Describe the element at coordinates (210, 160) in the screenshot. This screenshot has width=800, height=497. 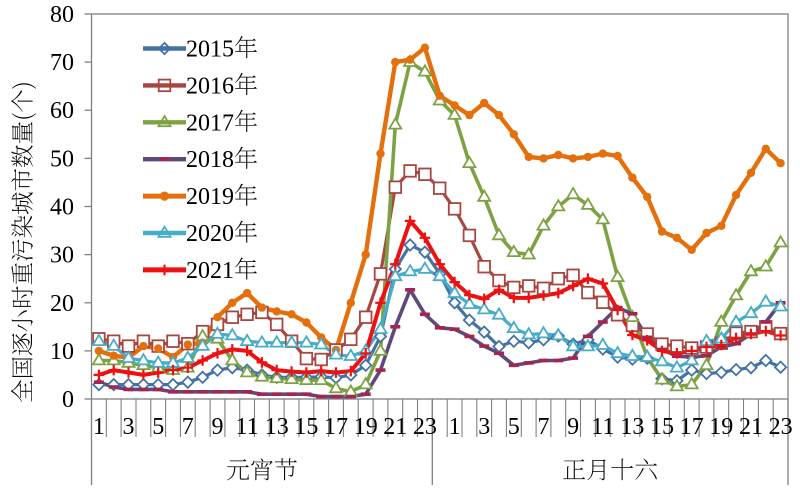
I see `svg-text: 2018` at that location.